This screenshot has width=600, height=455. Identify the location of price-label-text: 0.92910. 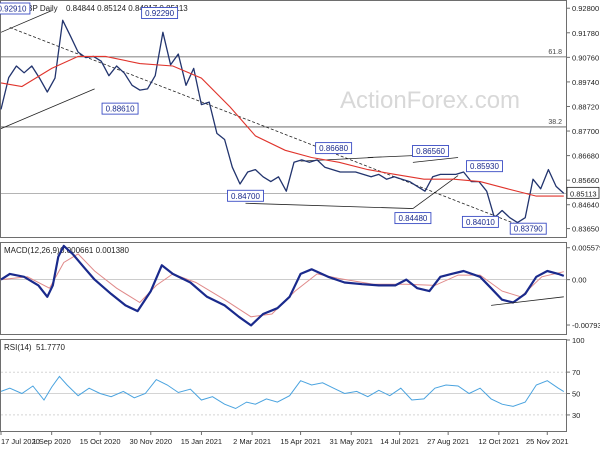
(13, 9).